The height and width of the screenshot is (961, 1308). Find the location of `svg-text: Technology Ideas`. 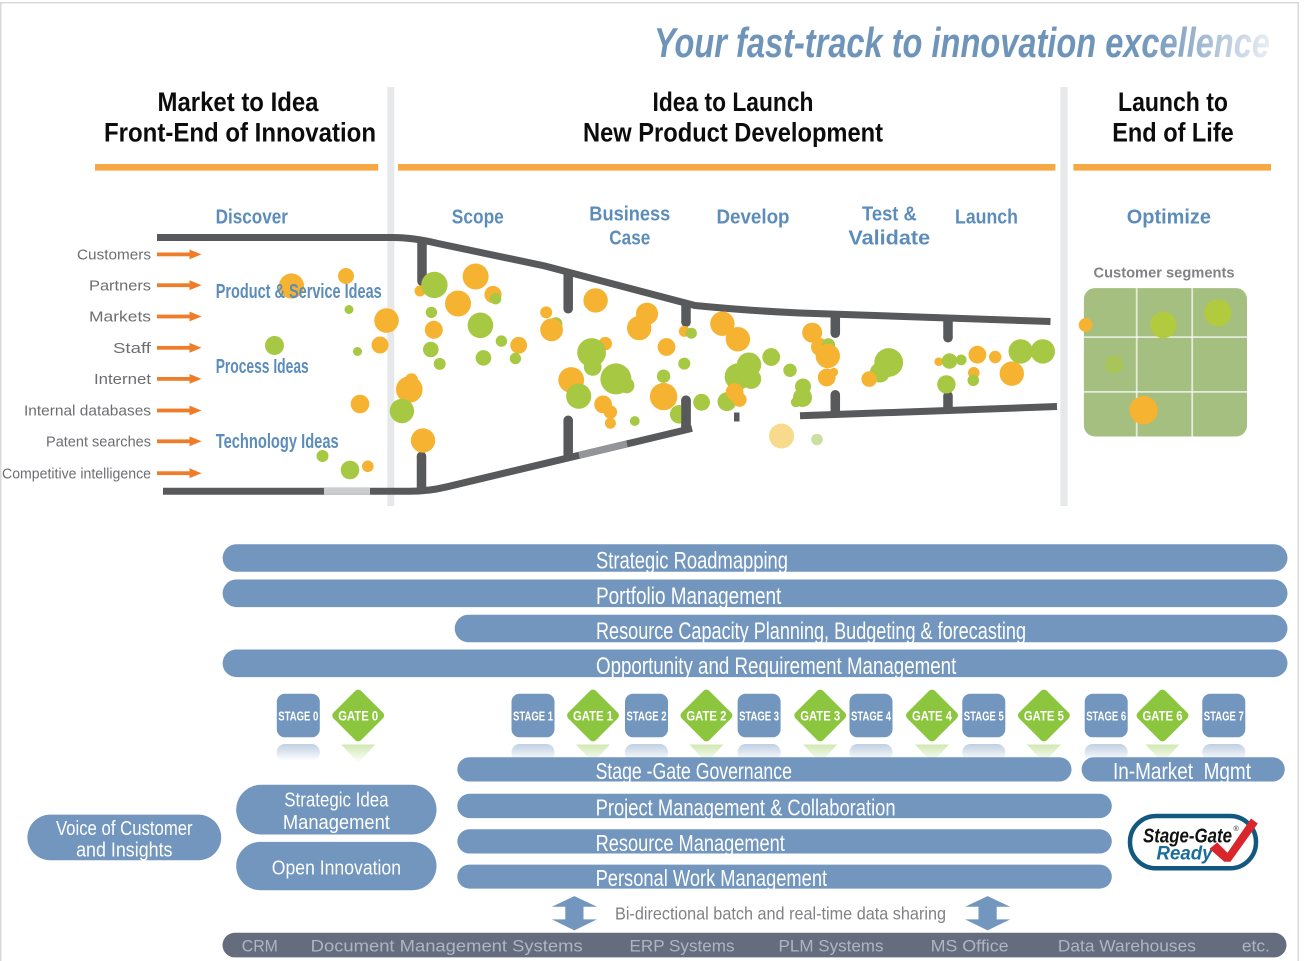

svg-text: Technology Ideas is located at coordinates (277, 442).